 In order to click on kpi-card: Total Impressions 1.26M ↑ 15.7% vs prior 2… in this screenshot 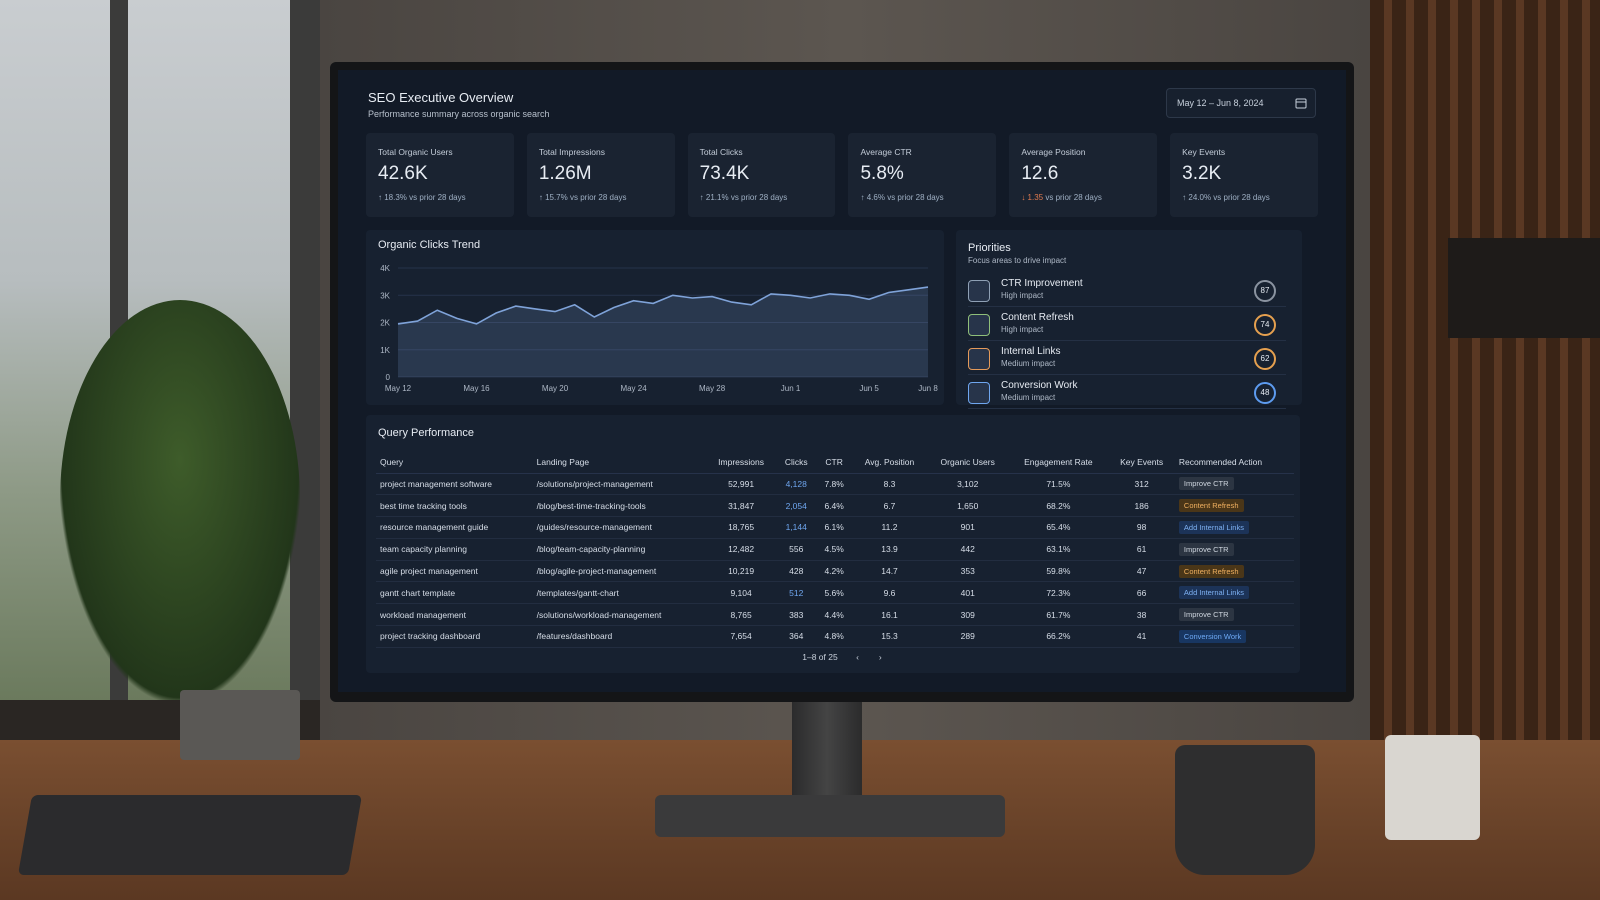, I will do `click(600, 175)`.